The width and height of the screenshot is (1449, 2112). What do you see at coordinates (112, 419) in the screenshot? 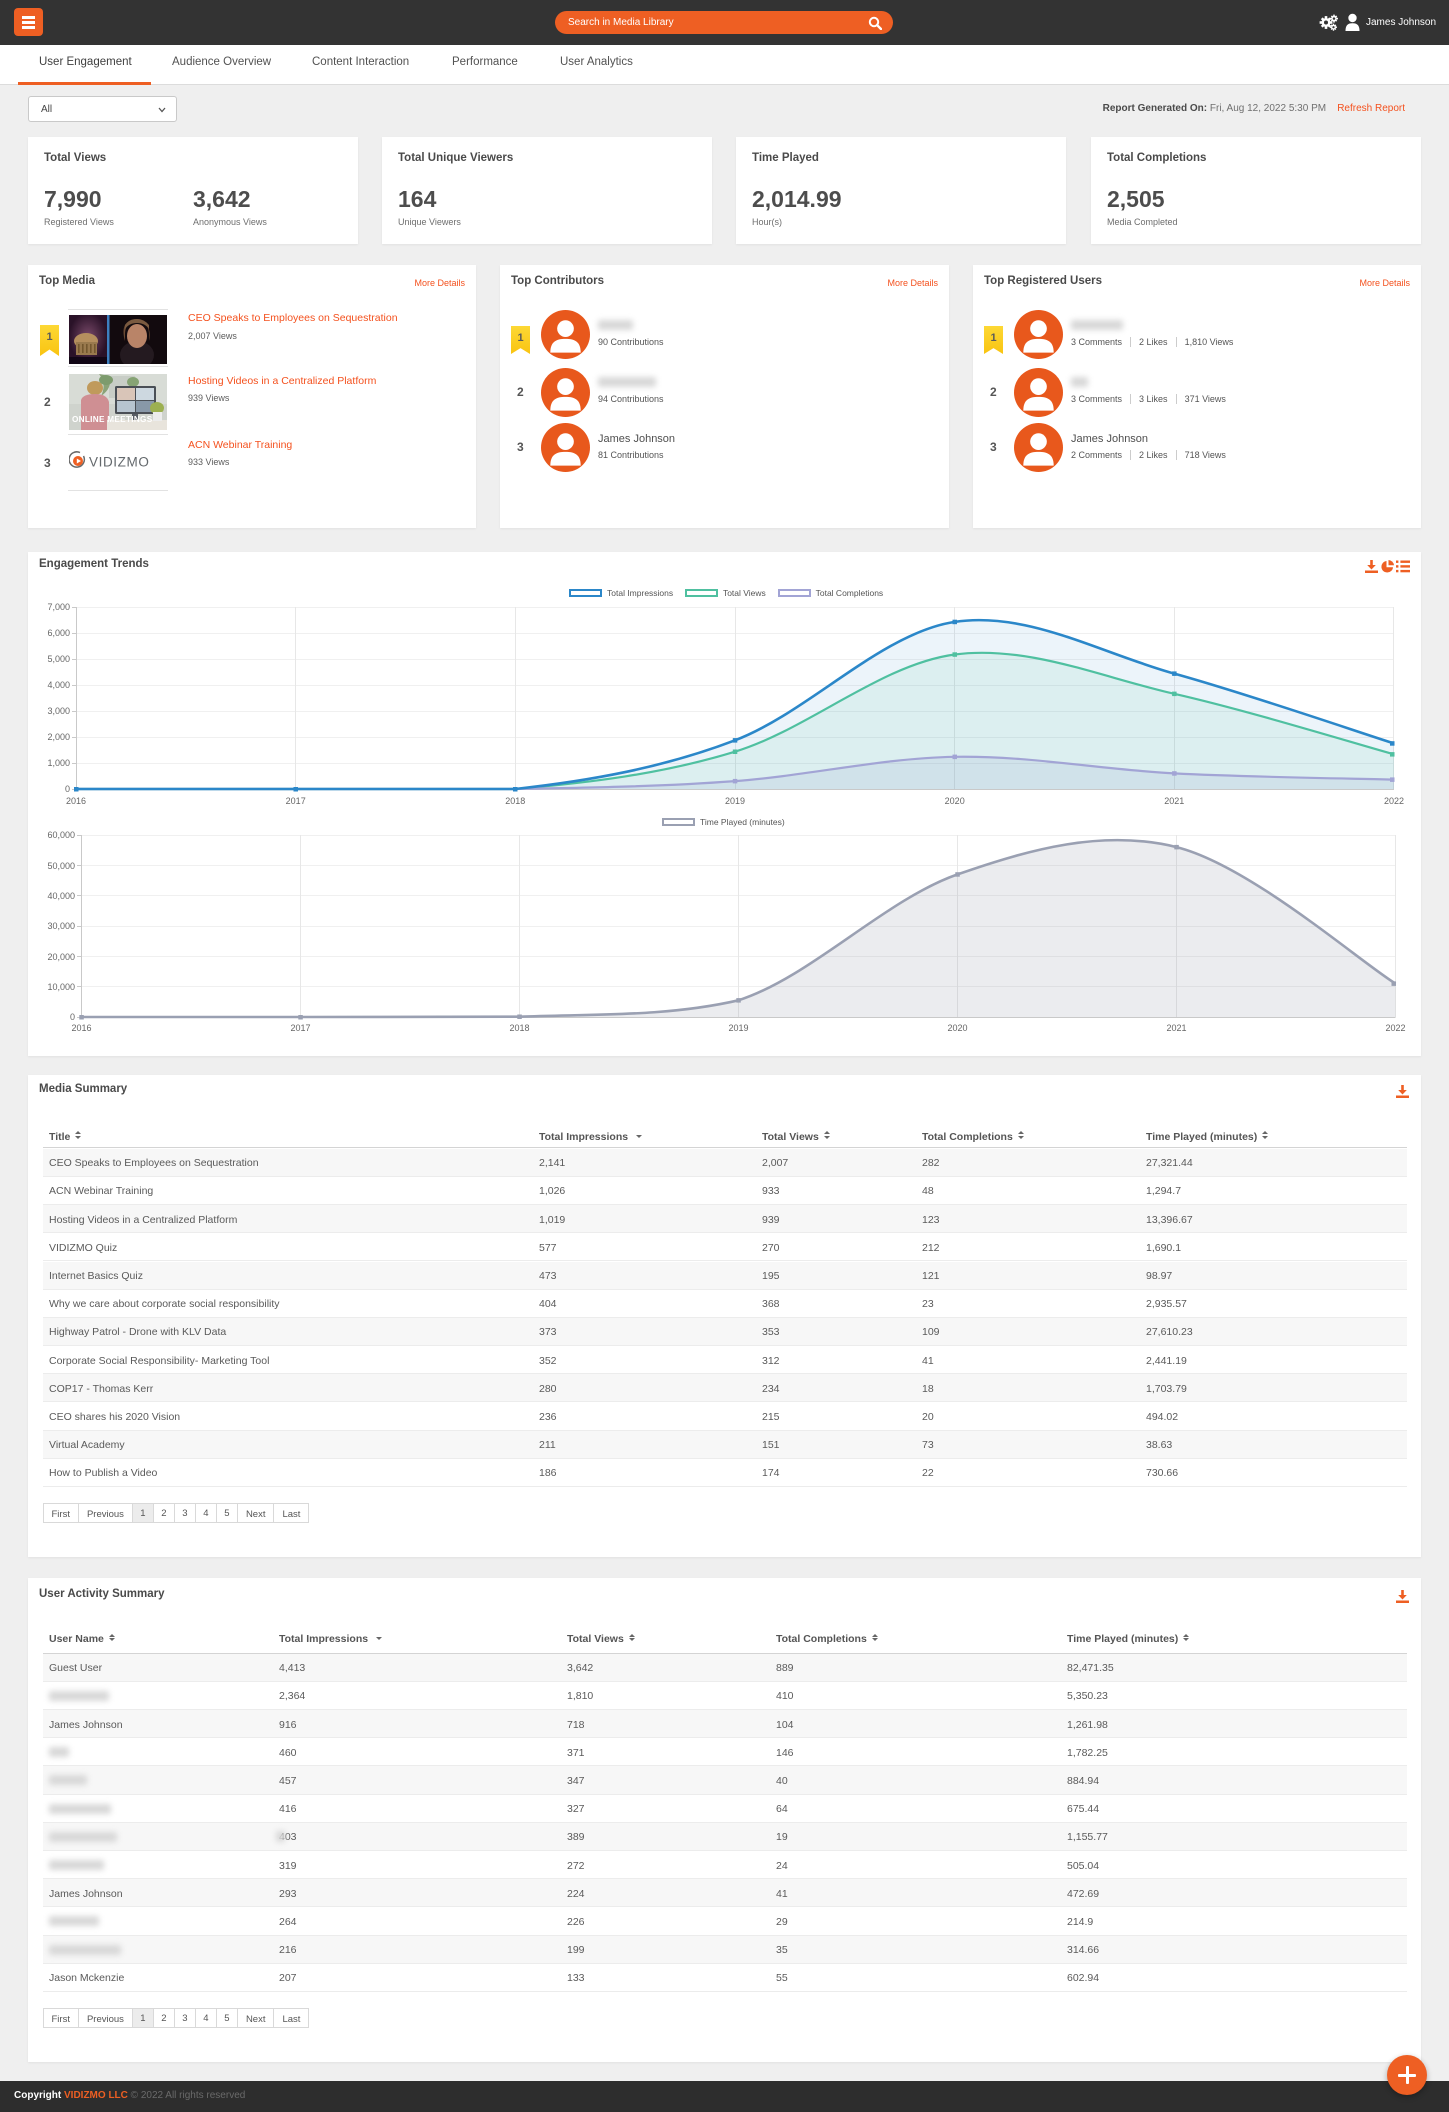
I see `svg-text: ONLINE MEETINGS` at bounding box center [112, 419].